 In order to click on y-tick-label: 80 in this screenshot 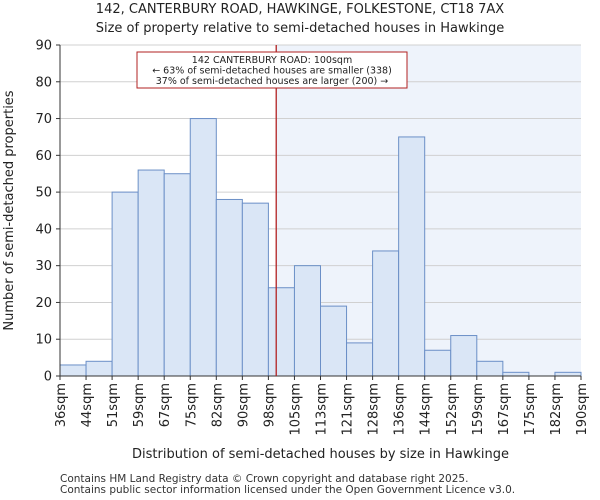, I will do `click(43, 82)`.